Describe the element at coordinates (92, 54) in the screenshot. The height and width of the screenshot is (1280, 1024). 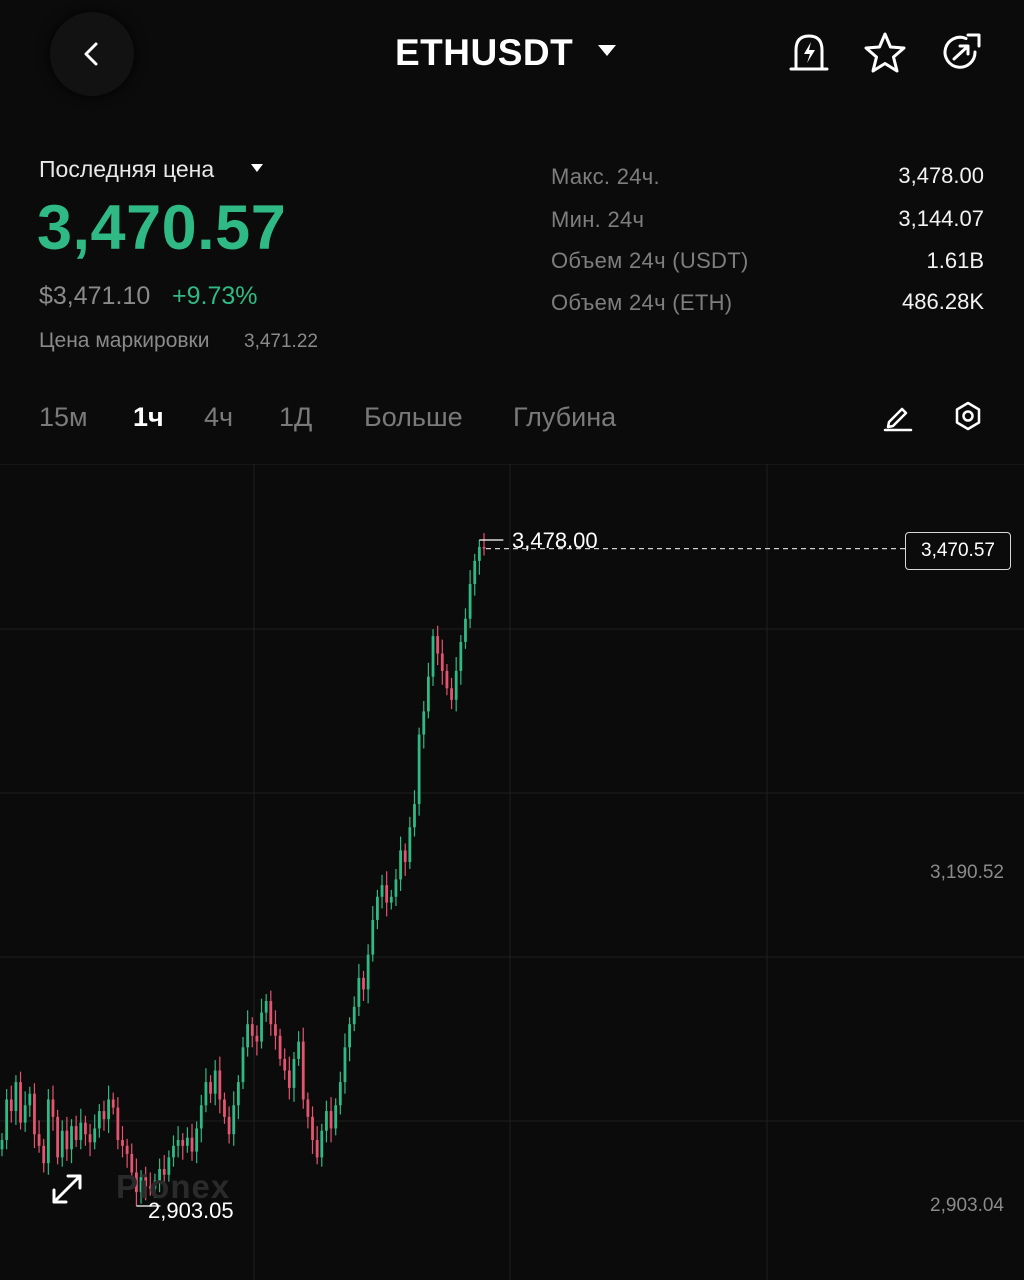
I see `back-button` at that location.